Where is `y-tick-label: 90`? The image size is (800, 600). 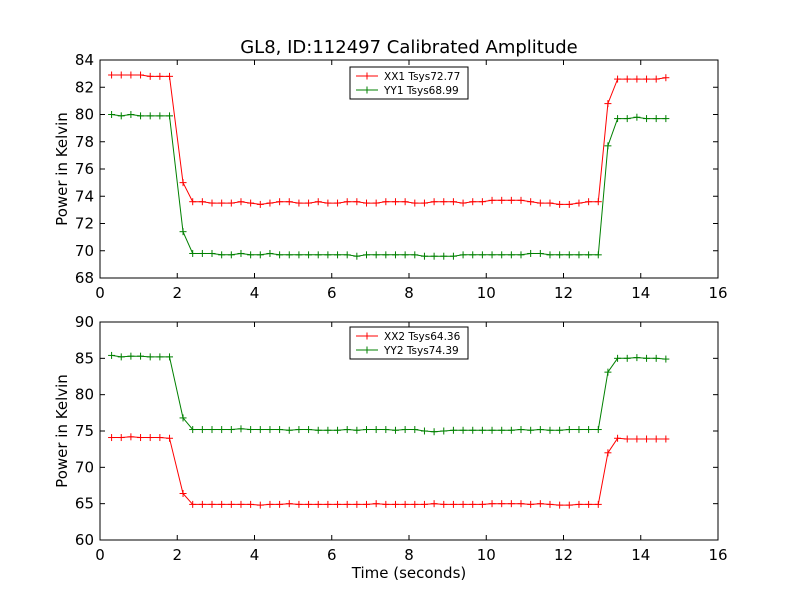 y-tick-label: 90 is located at coordinates (84, 322).